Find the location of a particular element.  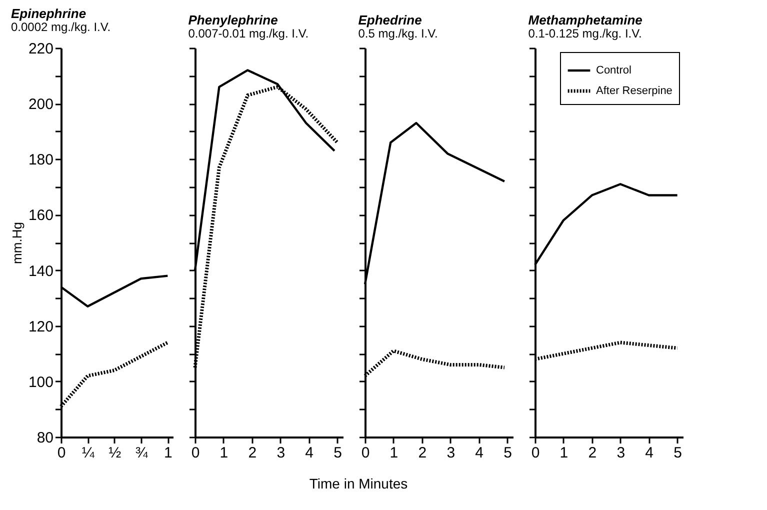

y-tick-label: 200 is located at coordinates (41, 105).